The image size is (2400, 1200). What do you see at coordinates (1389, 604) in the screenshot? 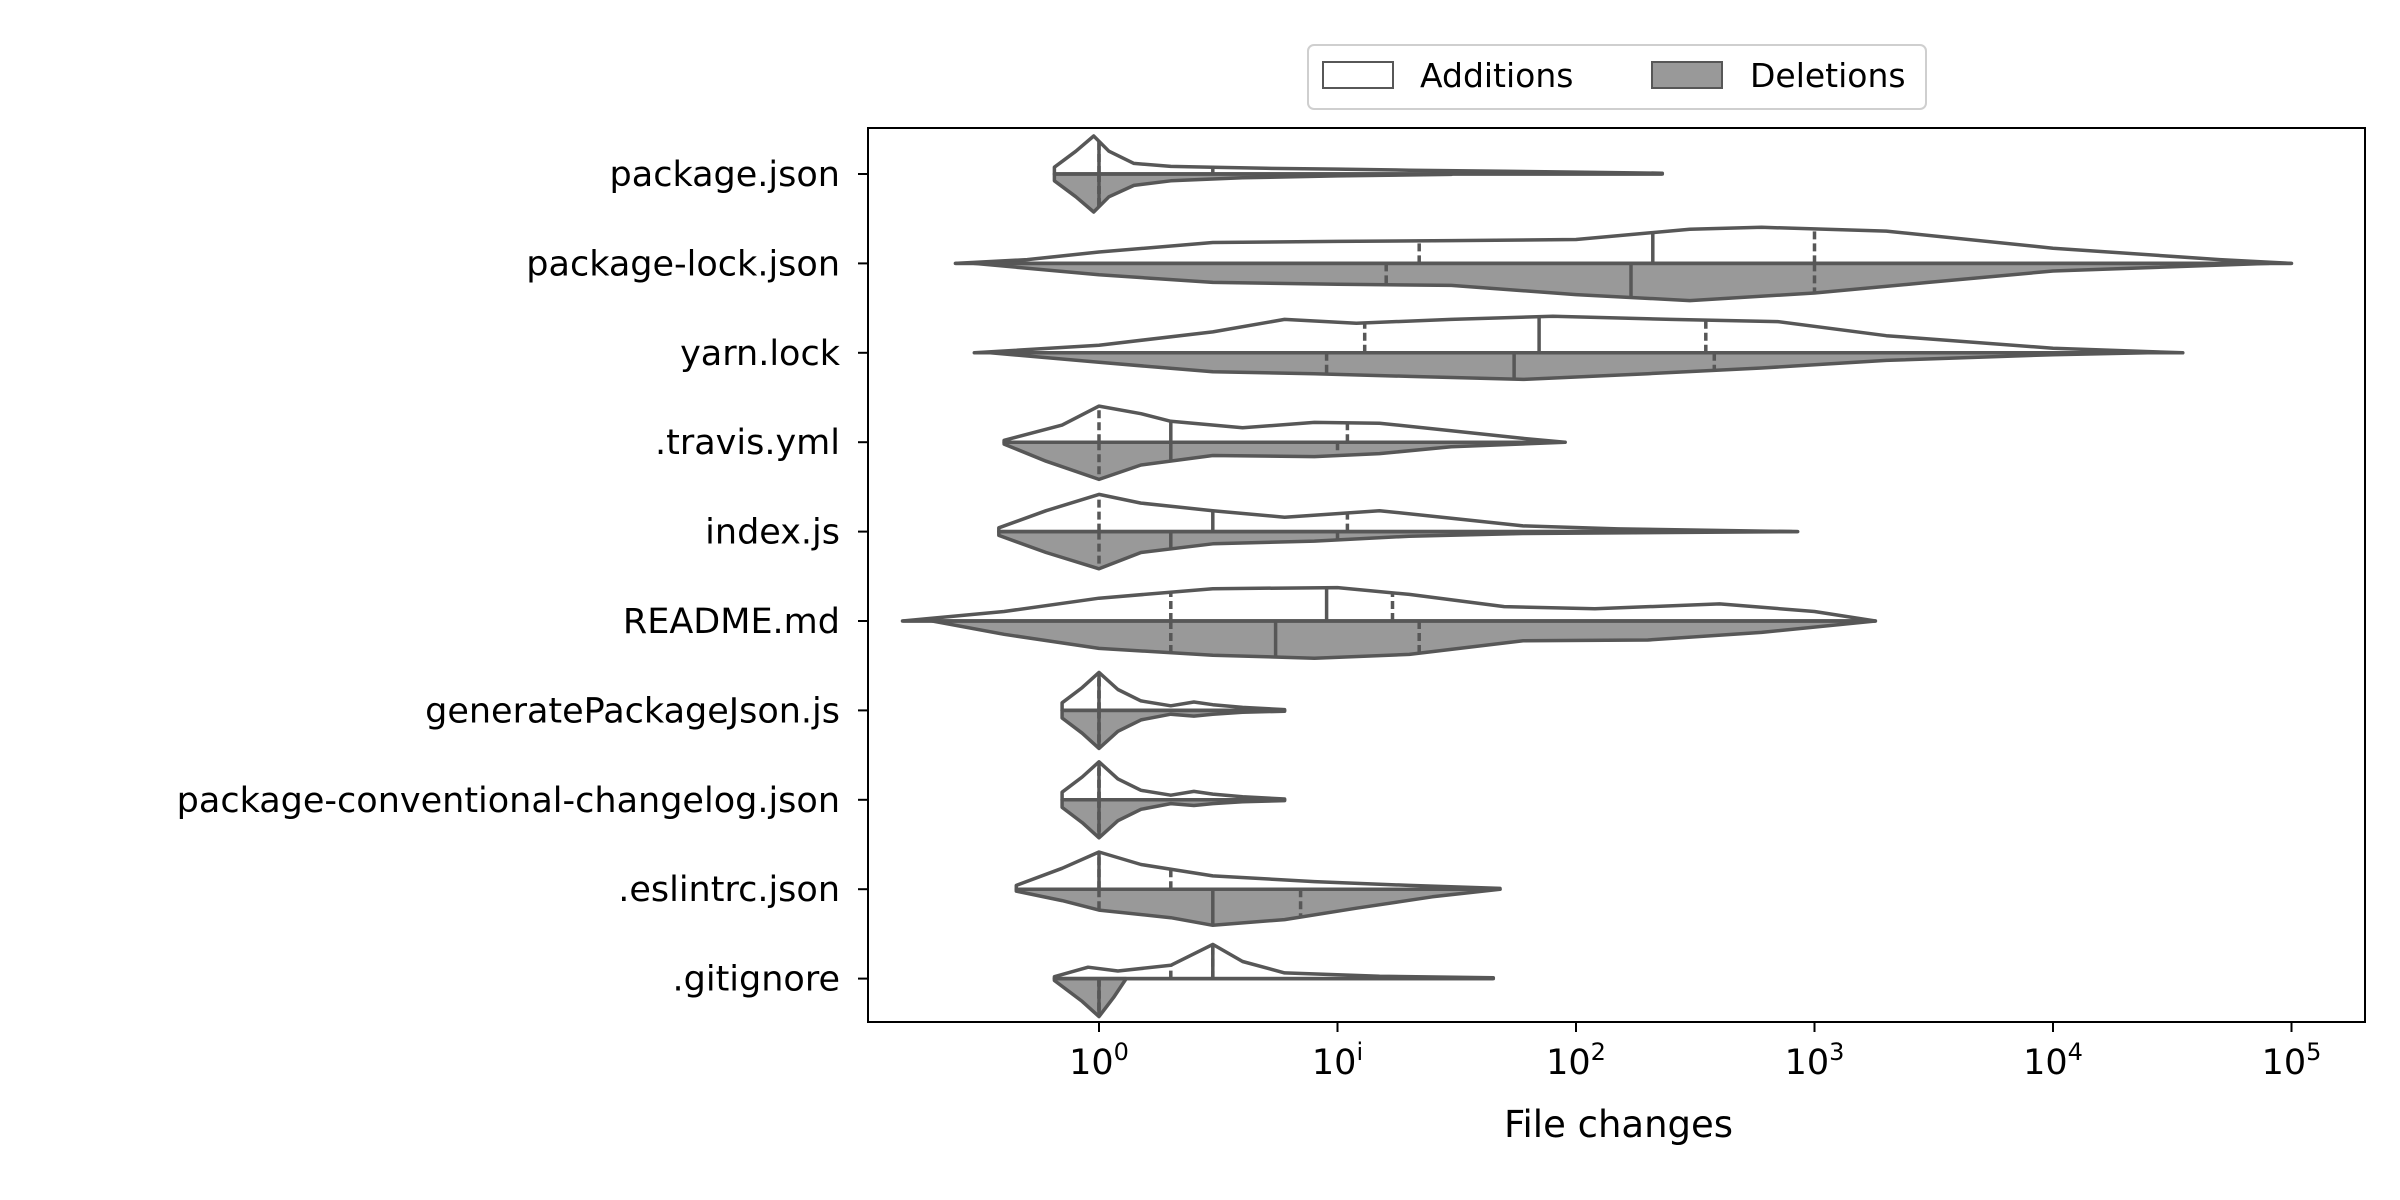
I see `violin-additions-README.md` at bounding box center [1389, 604].